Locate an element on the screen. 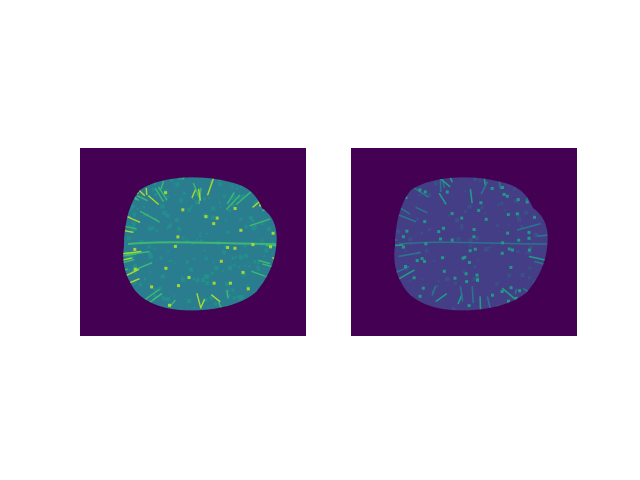 The height and width of the screenshot is (480, 640). brain-scan-processed-image is located at coordinates (464, 242).